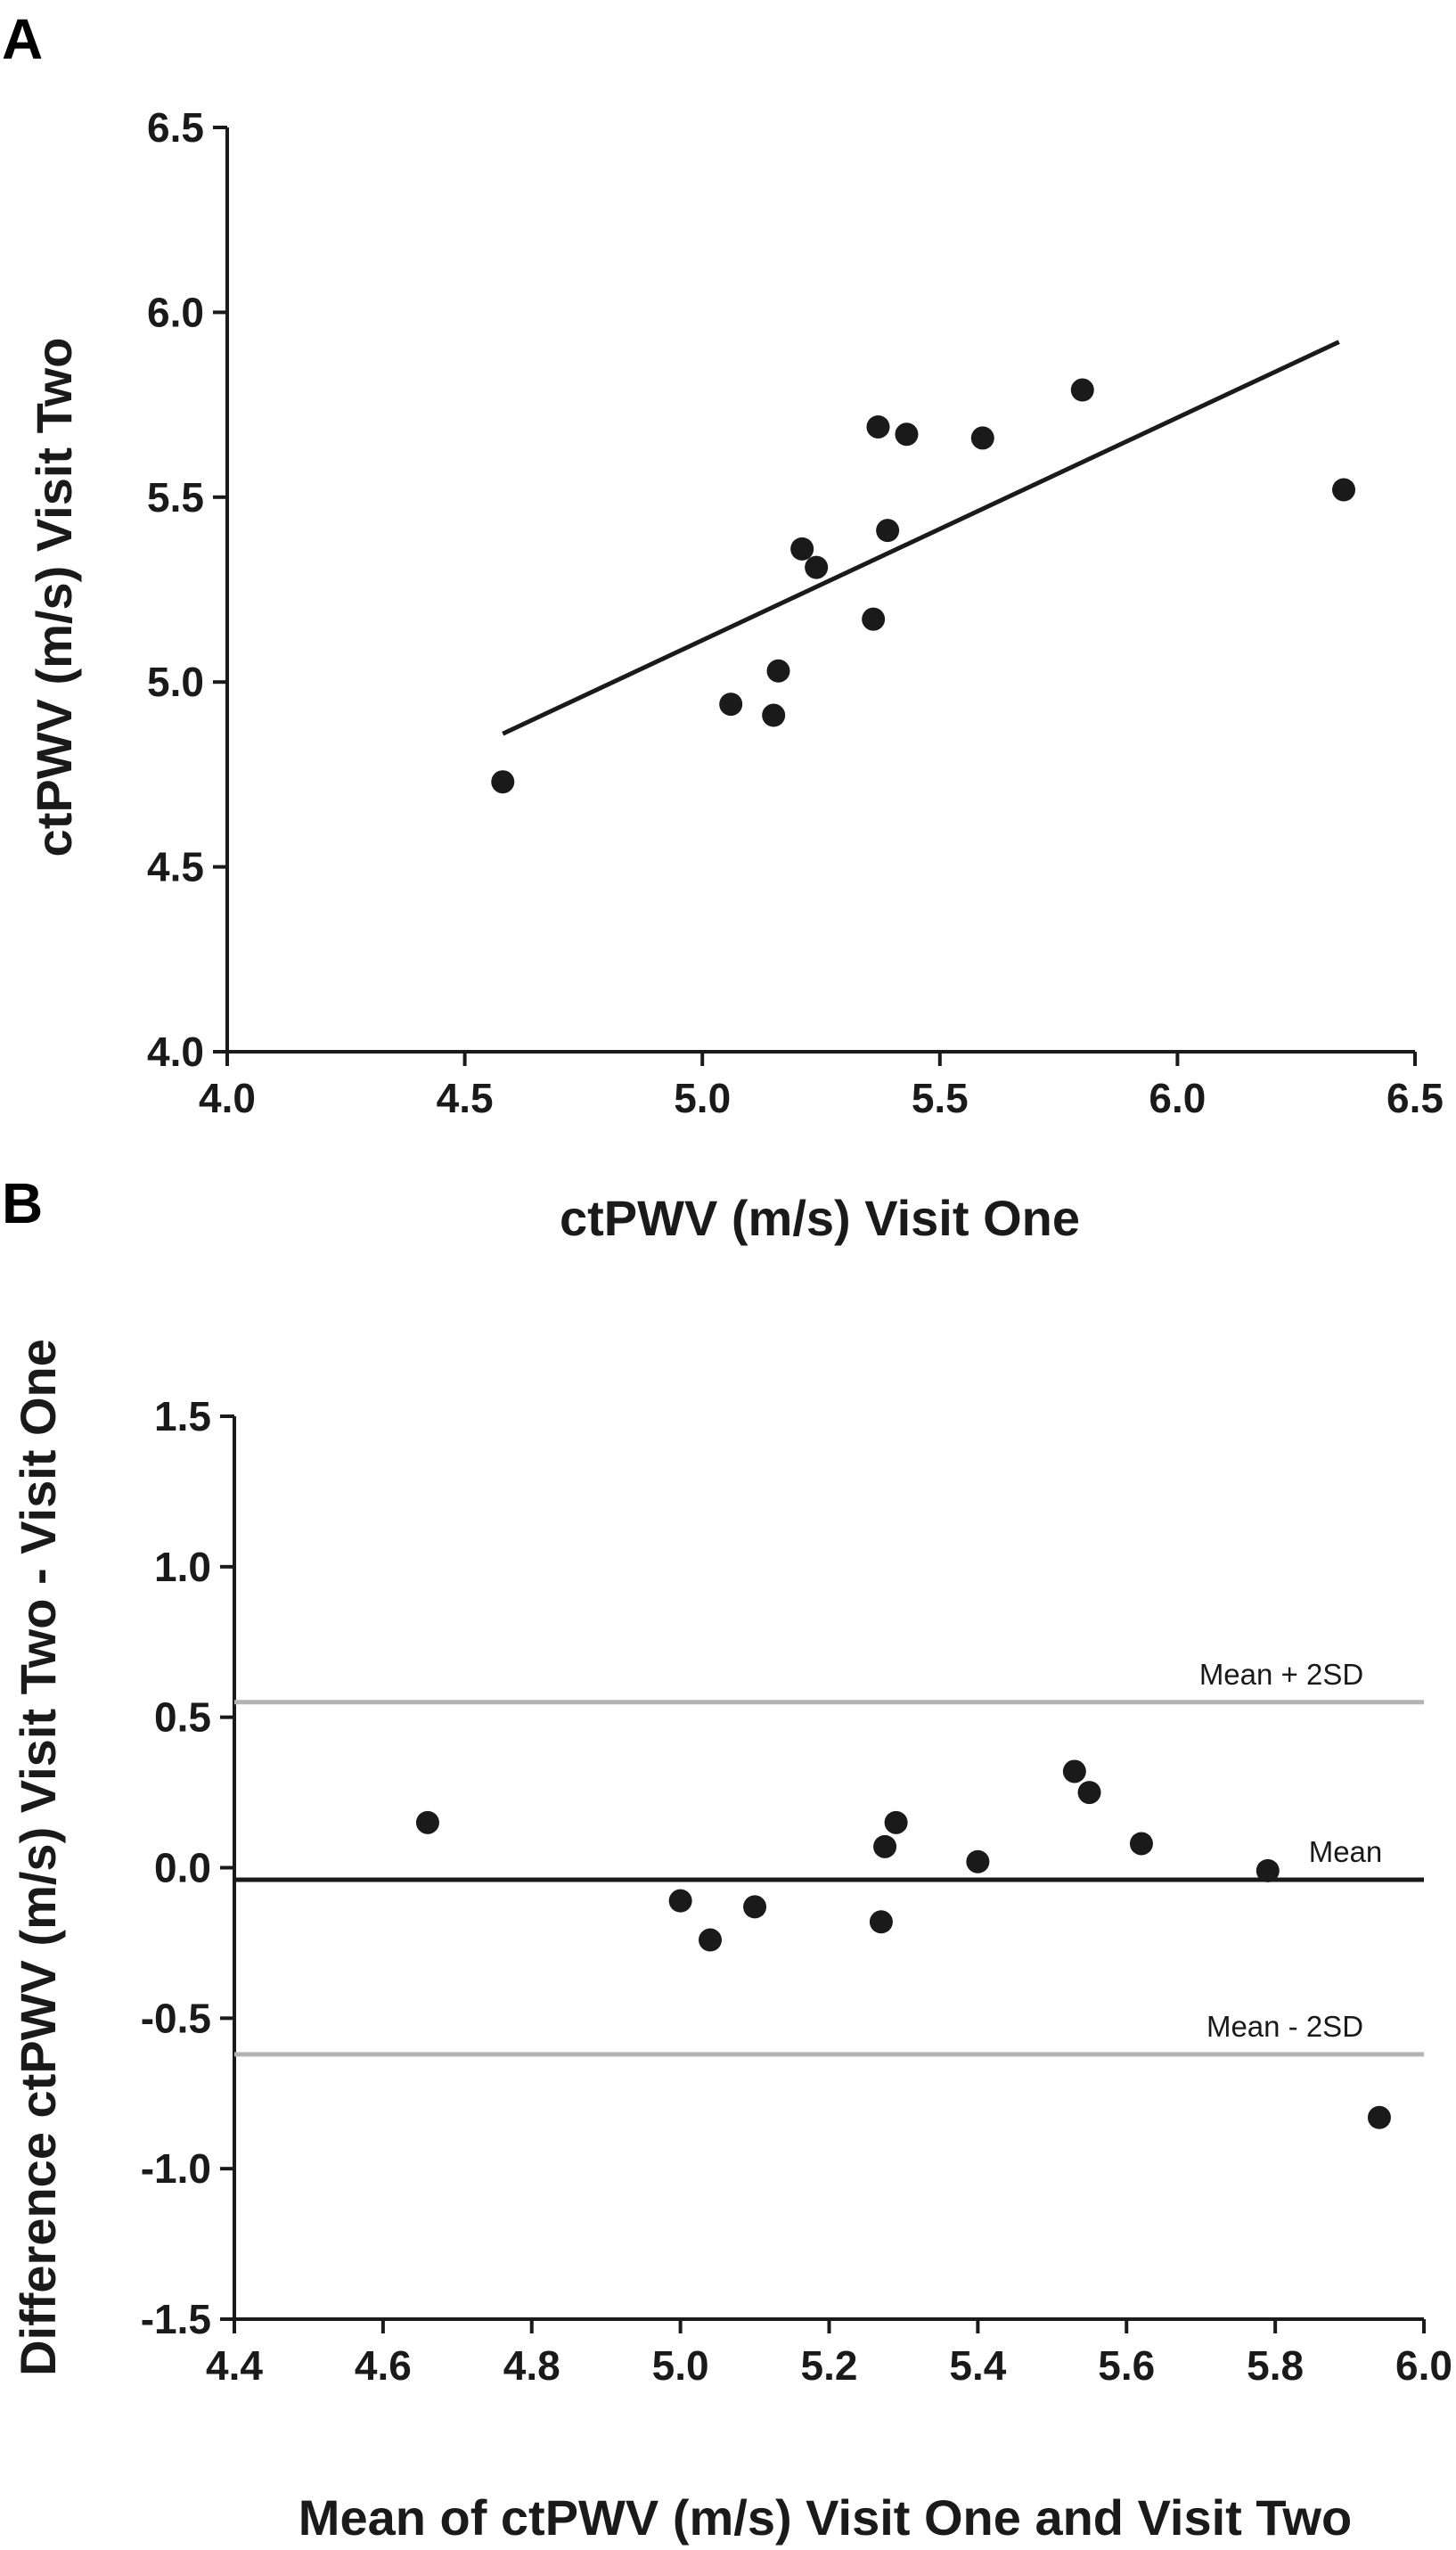 The width and height of the screenshot is (1456, 2550). Describe the element at coordinates (22, 1203) in the screenshot. I see `panel-b-label: B` at that location.